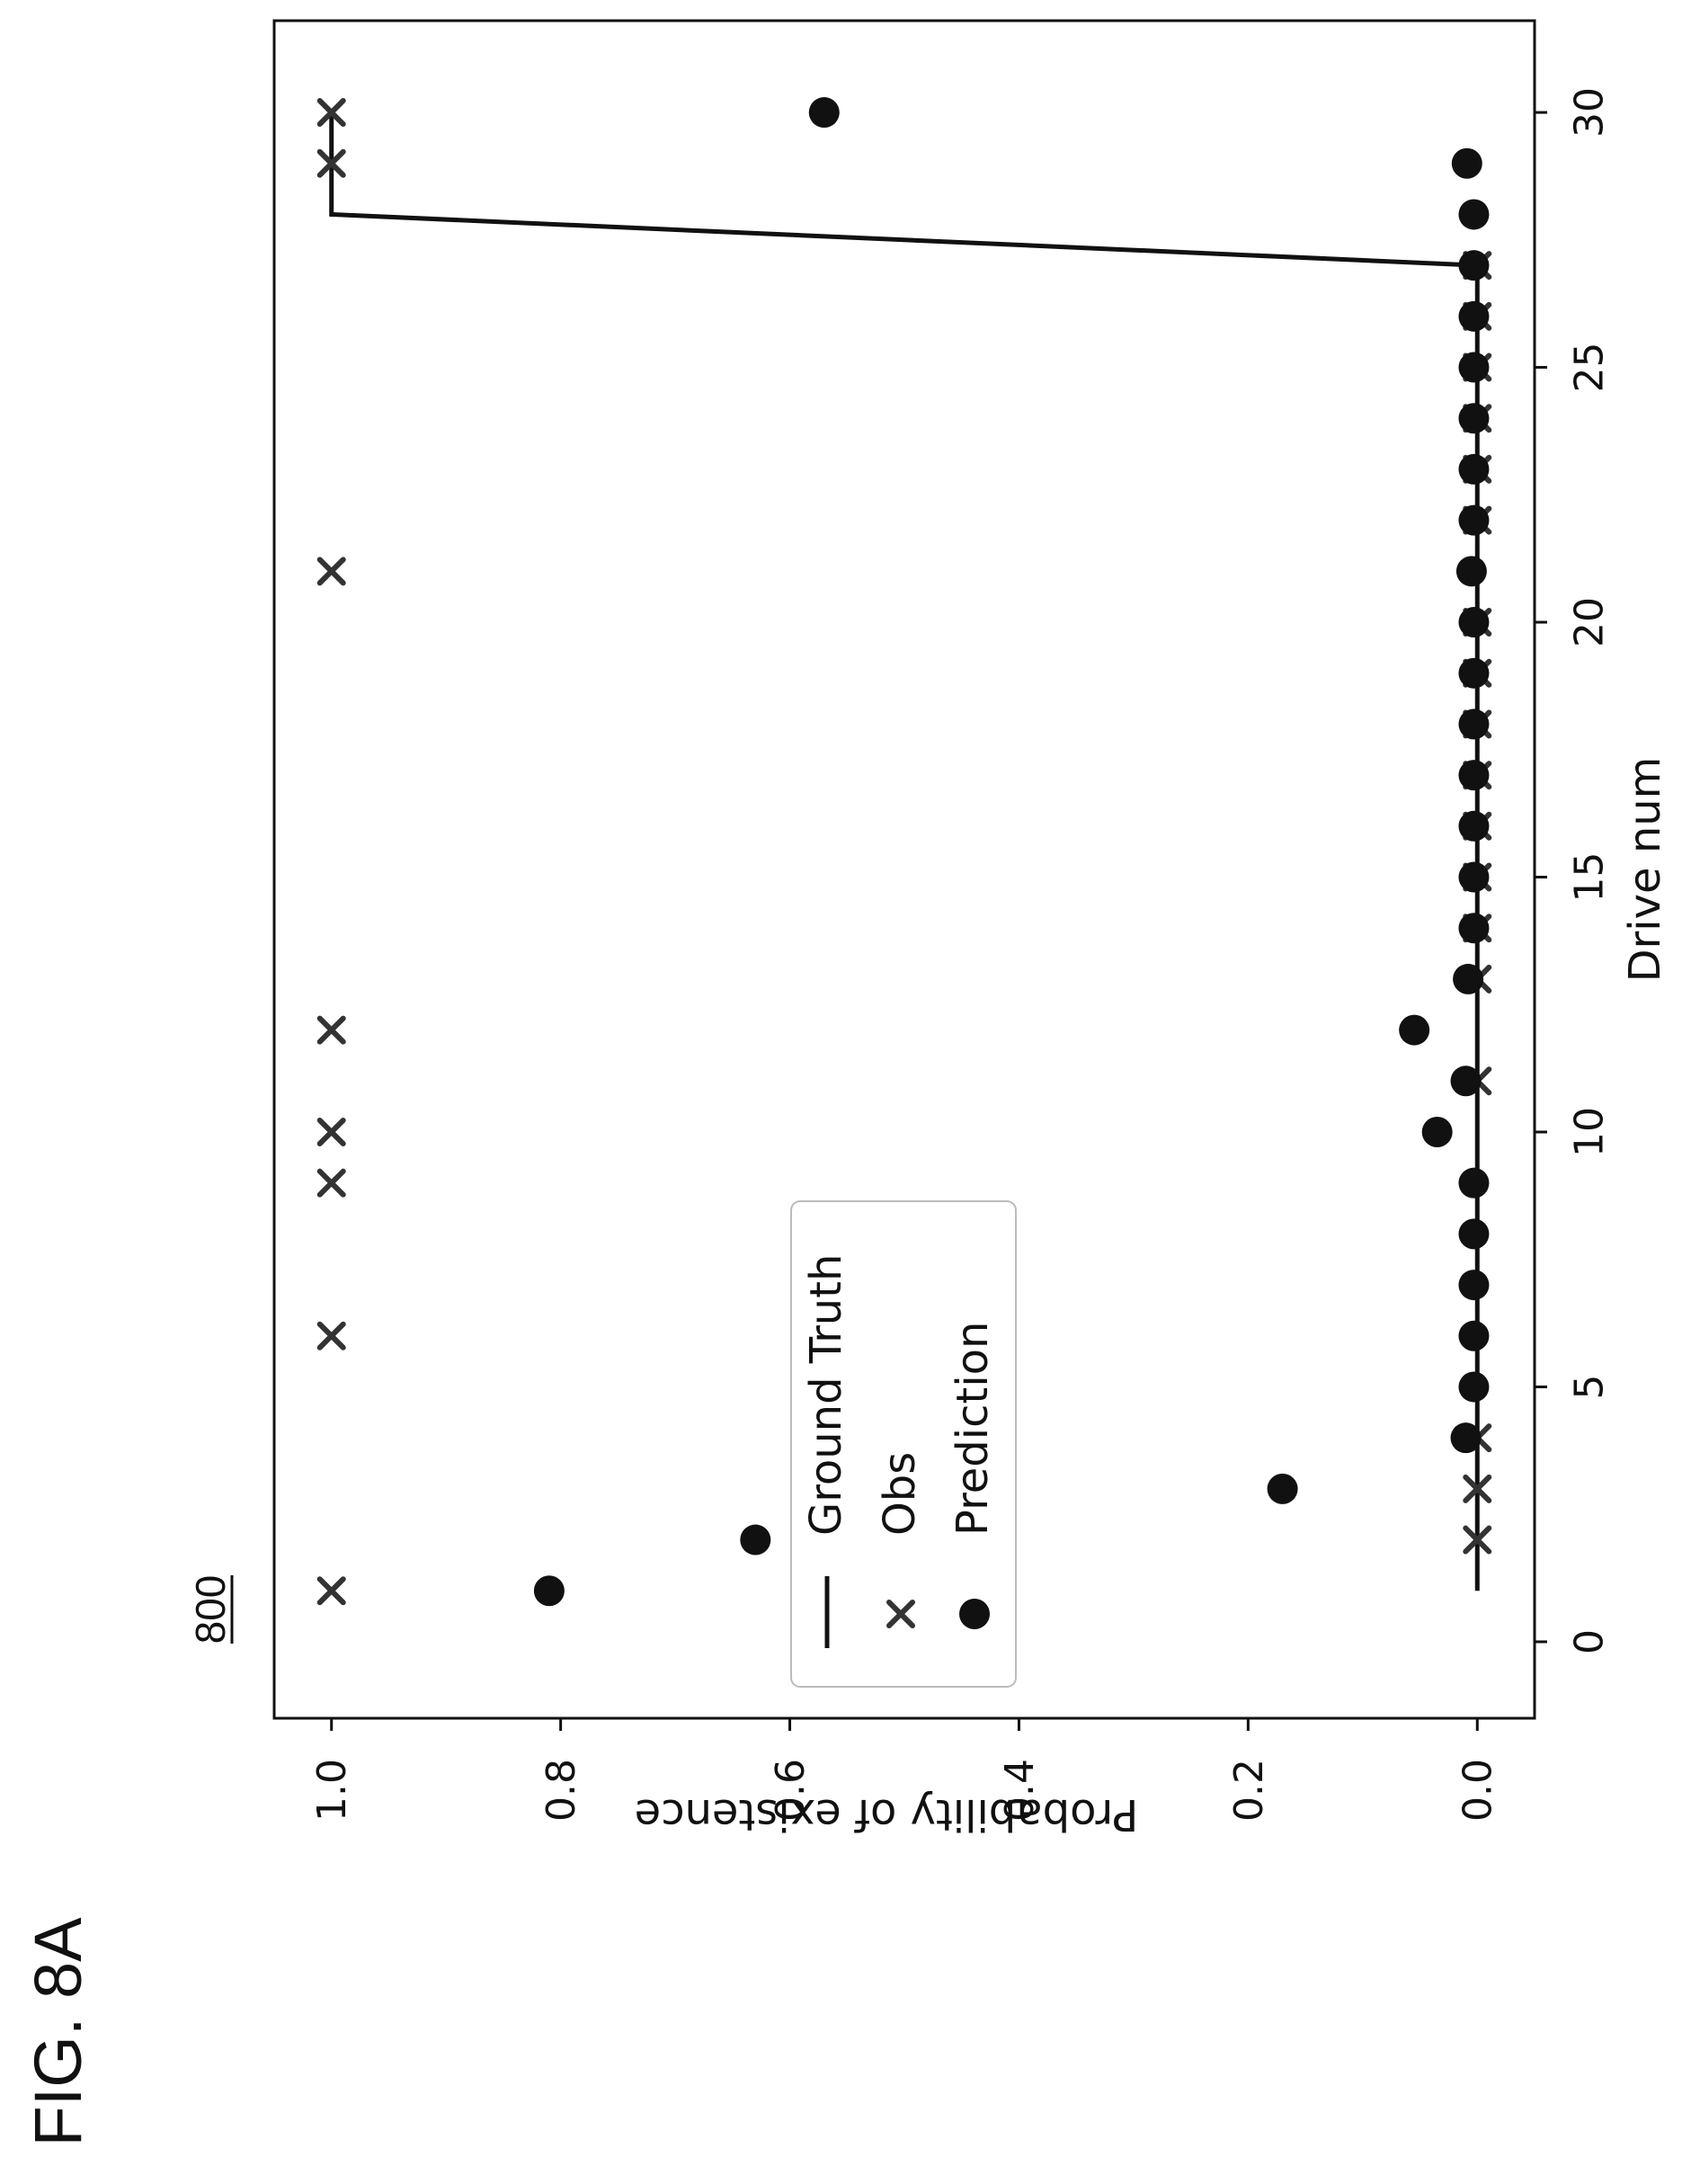 The width and height of the screenshot is (1691, 2184). Describe the element at coordinates (905, 1770) in the screenshot. I see `y-axis-ticks: 0.0 0.2 0.4 0.6 0.8 1.0` at that location.